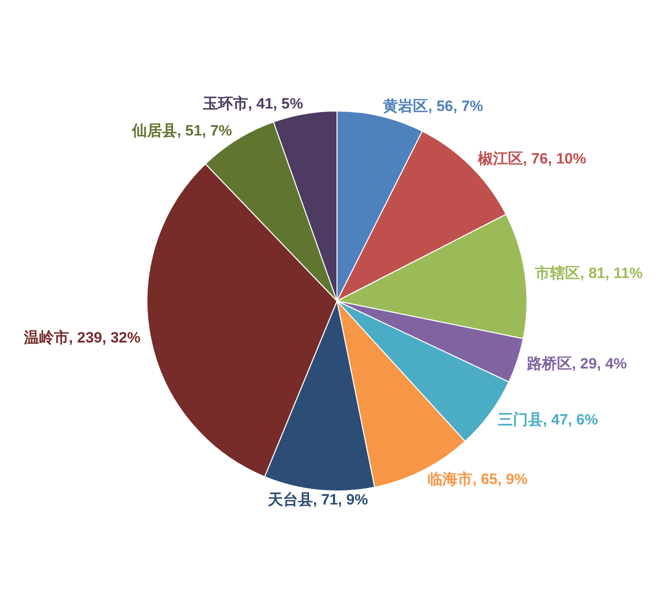 This screenshot has height=592, width=665. I want to click on slice-label: 路桥区, 29, 4%, so click(576, 363).